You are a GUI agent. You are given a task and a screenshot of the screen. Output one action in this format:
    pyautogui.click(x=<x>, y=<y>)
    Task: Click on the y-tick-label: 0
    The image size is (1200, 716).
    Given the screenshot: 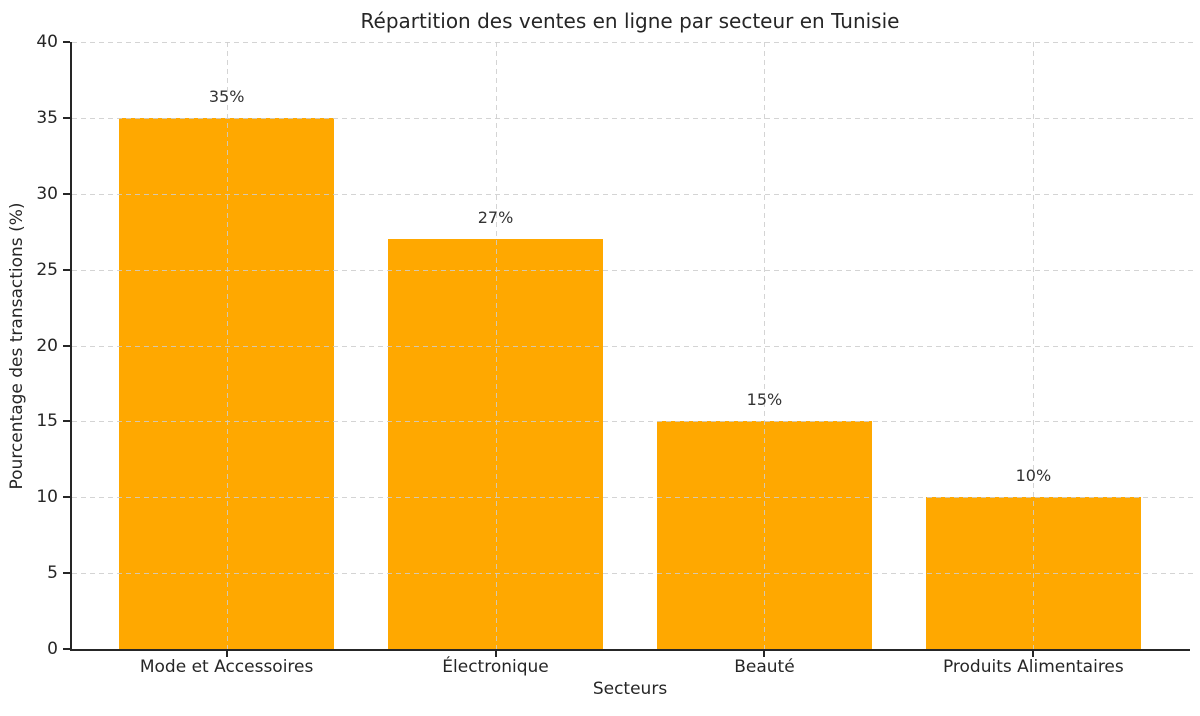 What is the action you would take?
    pyautogui.click(x=52, y=649)
    